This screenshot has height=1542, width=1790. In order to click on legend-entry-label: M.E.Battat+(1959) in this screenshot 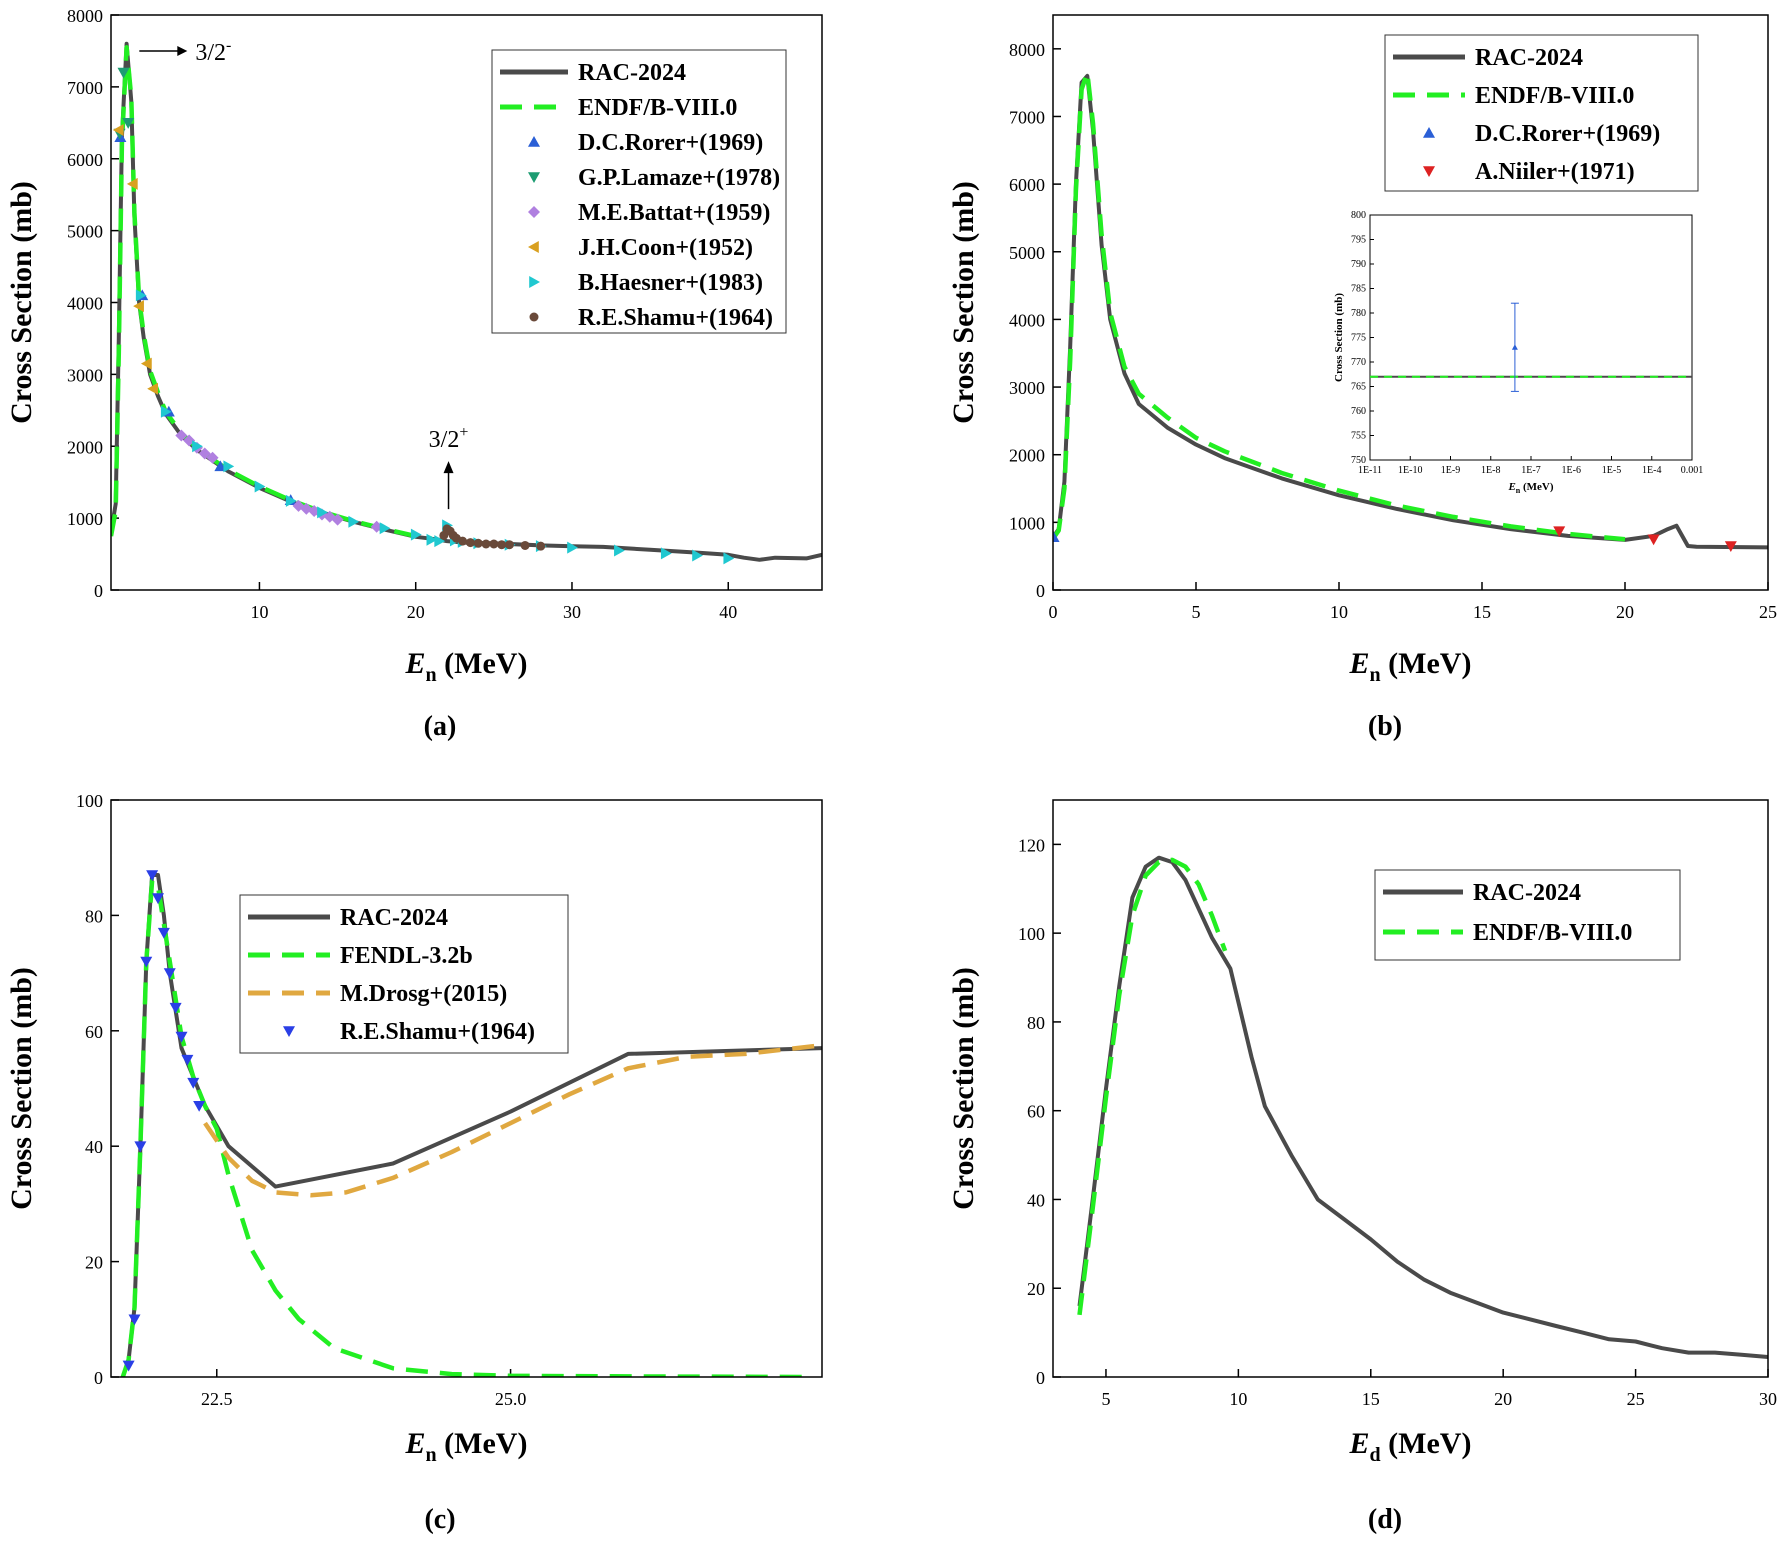, I will do `click(674, 213)`.